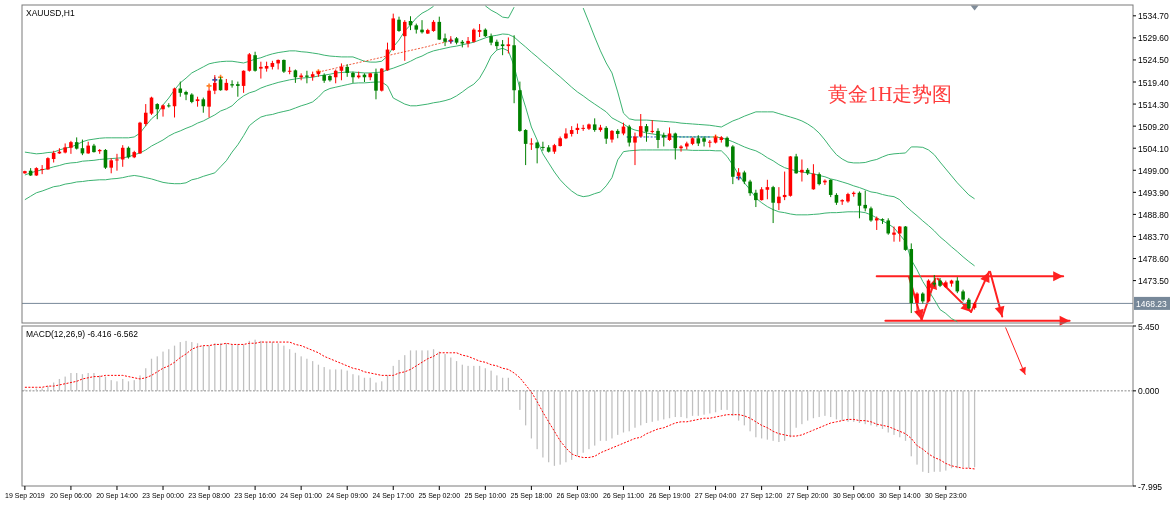 The height and width of the screenshot is (505, 1170). I want to click on annotation: 黄金1H走势图, so click(890, 94).